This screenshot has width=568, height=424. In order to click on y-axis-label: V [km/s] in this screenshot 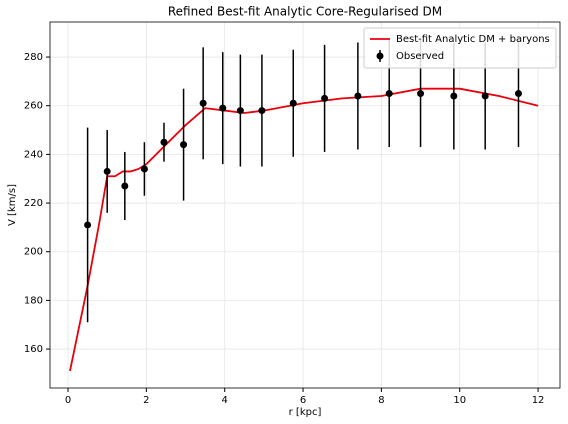, I will do `click(12, 205)`.